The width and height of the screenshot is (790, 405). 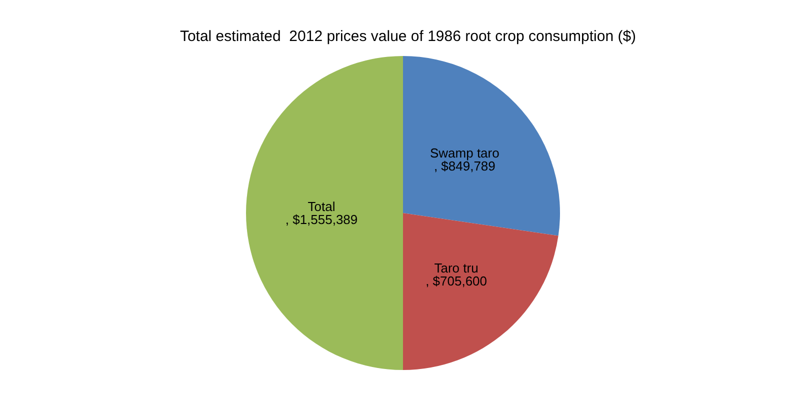 I want to click on chart-title: Total estimated 2012 prices value of 1986 root crop consumption ($), so click(x=408, y=36).